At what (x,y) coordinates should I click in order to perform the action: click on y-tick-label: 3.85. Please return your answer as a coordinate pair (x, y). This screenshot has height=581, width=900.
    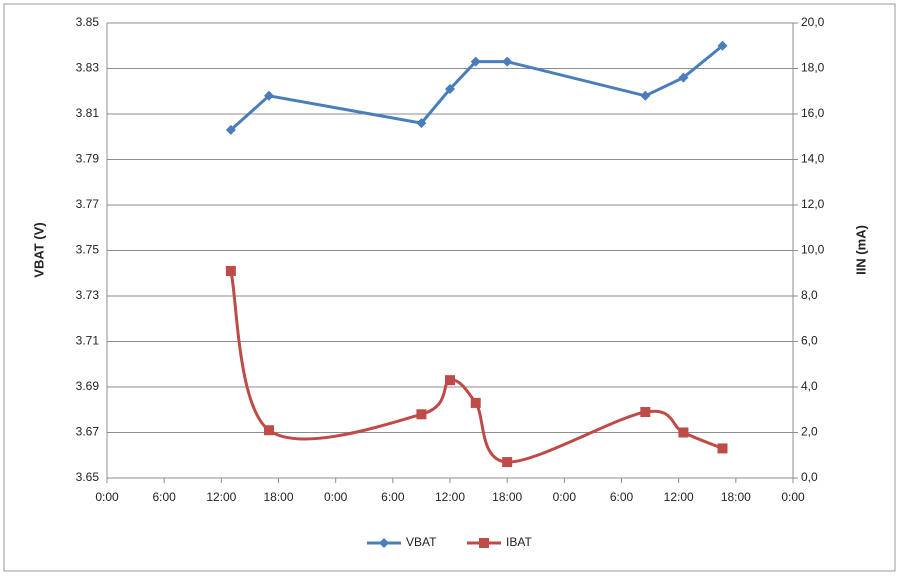
    Looking at the image, I should click on (88, 22).